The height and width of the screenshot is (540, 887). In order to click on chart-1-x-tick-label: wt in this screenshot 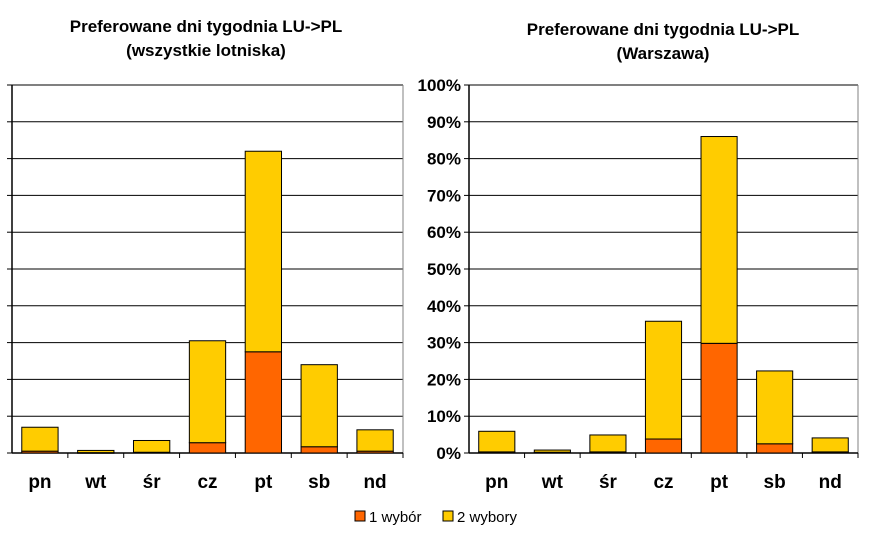, I will do `click(95, 482)`.